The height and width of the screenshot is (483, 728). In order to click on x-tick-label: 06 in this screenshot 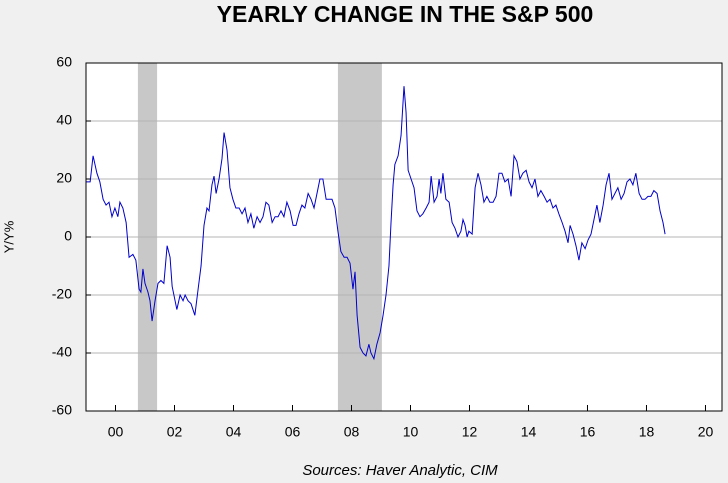, I will do `click(293, 432)`.